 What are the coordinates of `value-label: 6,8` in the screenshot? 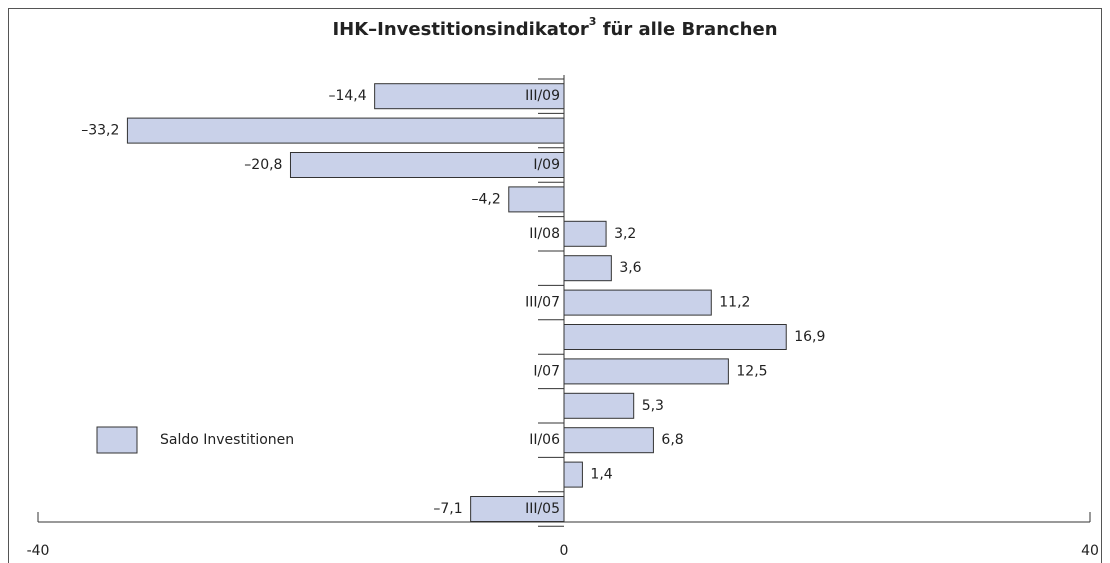 It's located at (672, 440).